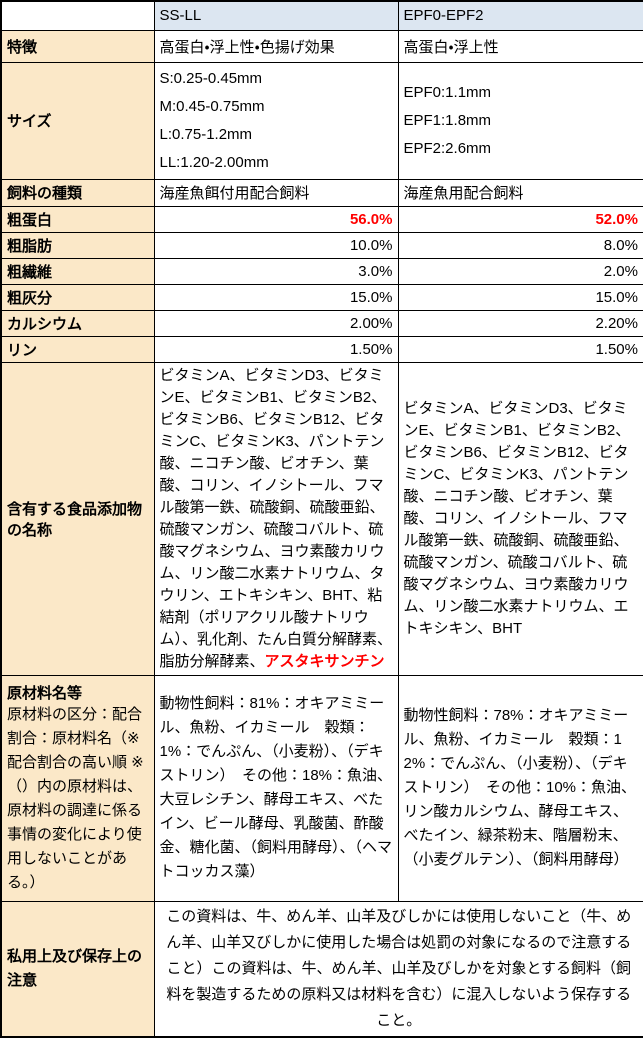  What do you see at coordinates (276, 46) in the screenshot?
I see `feature-ss-cell: 高蛋白・浮上性・色揚げ効果` at bounding box center [276, 46].